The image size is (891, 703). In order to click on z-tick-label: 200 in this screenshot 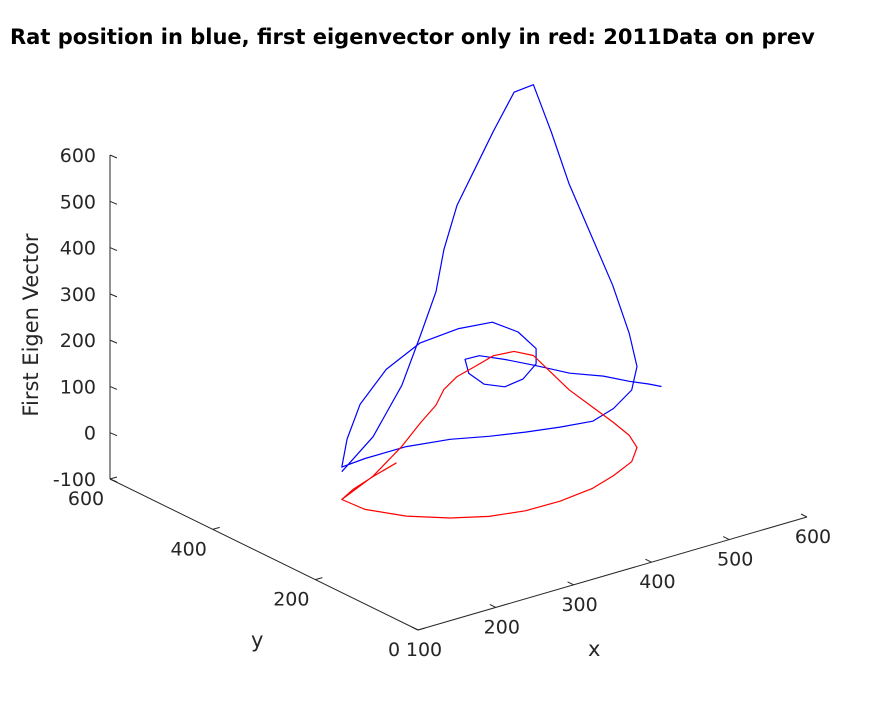, I will do `click(78, 341)`.